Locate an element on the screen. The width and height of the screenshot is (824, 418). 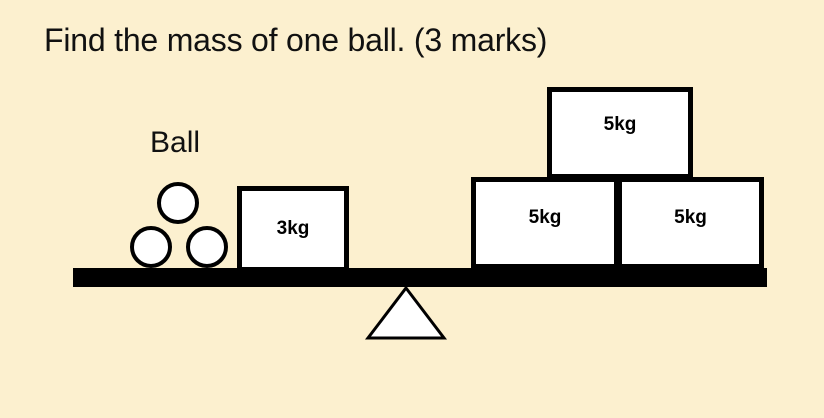
weight-5kg-bottom-left: 5kg is located at coordinates (545, 223).